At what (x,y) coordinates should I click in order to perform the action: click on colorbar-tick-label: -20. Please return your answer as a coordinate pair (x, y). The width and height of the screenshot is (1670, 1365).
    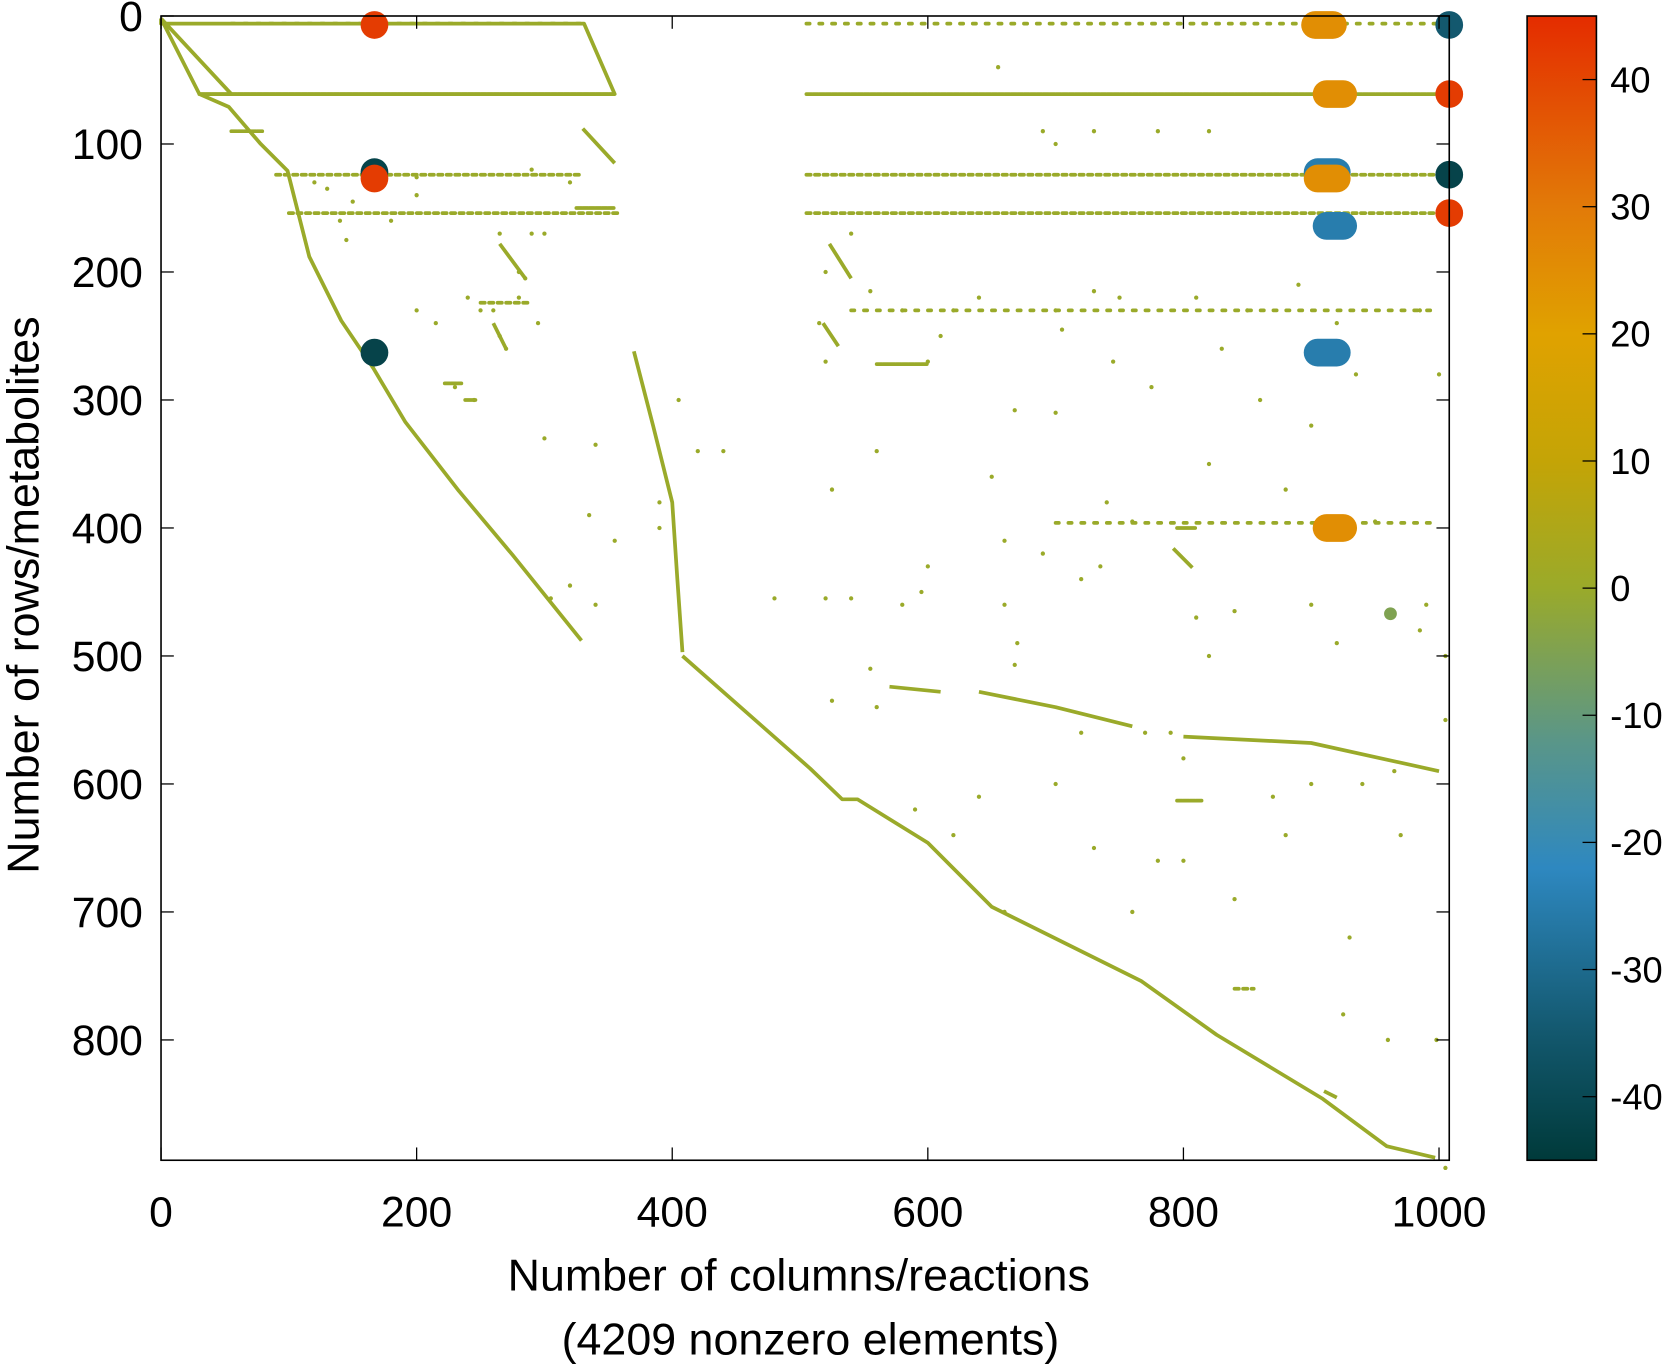
    Looking at the image, I should click on (1636, 842).